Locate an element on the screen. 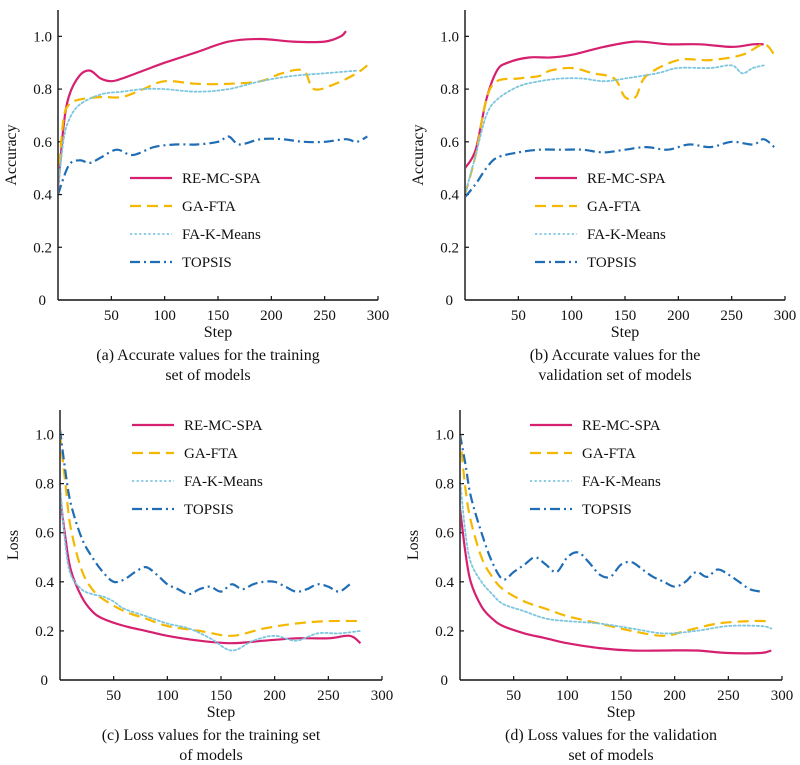 The height and width of the screenshot is (765, 800). panel-caption: (a) Accurate values for the training is located at coordinates (207, 355).